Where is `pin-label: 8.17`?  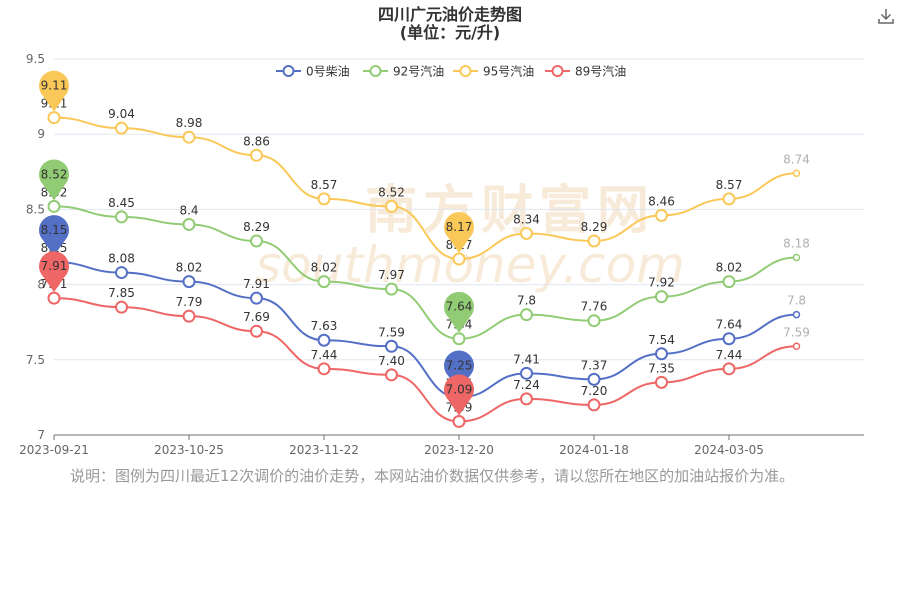
pin-label: 8.17 is located at coordinates (459, 227).